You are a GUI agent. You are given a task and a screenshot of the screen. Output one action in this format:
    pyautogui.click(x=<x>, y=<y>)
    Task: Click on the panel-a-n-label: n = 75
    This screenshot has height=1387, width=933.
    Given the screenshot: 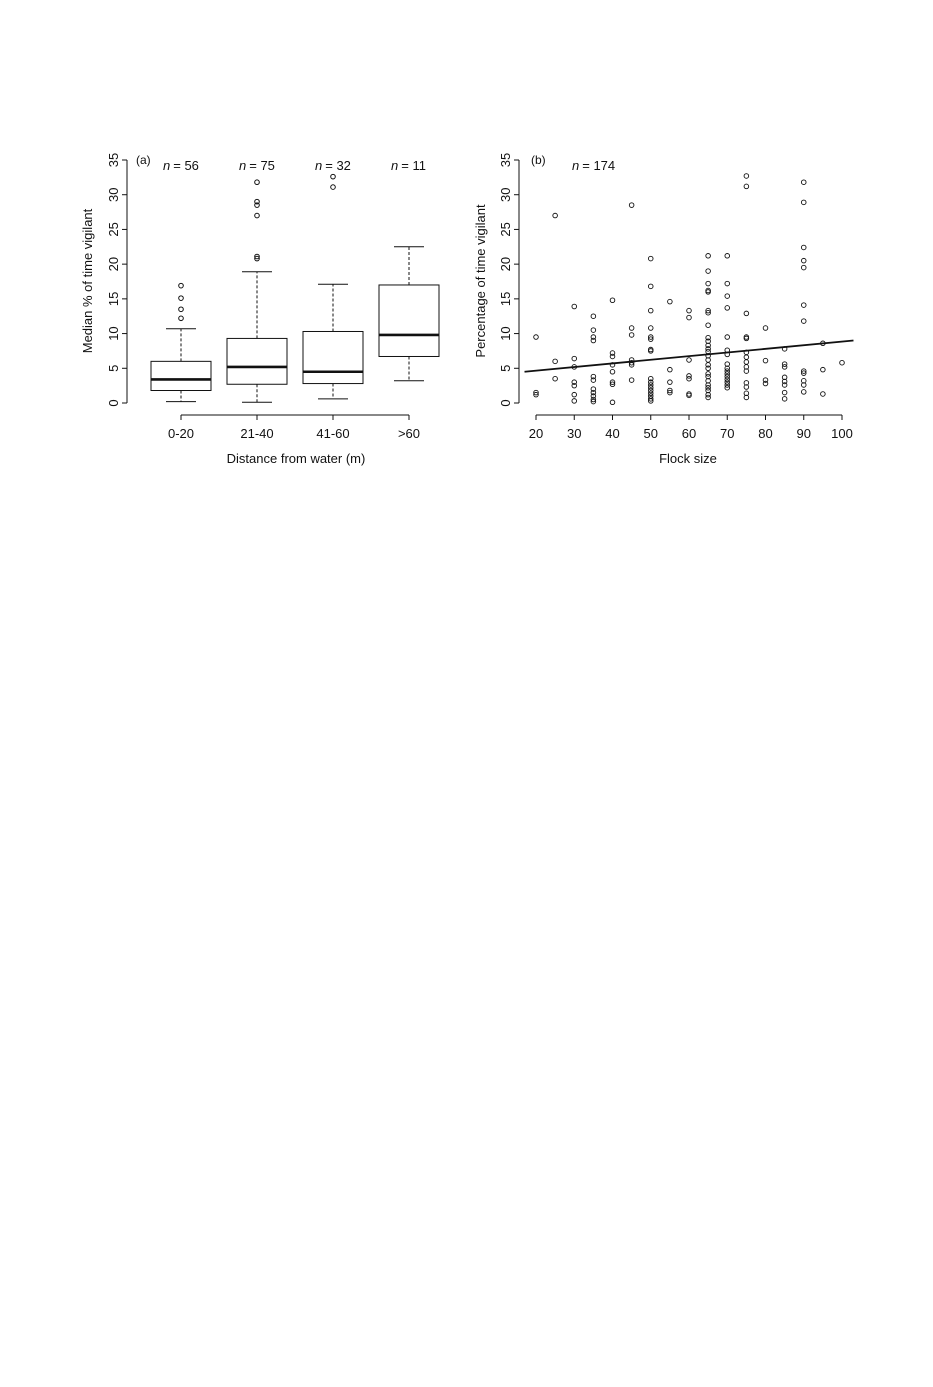 What is the action you would take?
    pyautogui.click(x=257, y=165)
    